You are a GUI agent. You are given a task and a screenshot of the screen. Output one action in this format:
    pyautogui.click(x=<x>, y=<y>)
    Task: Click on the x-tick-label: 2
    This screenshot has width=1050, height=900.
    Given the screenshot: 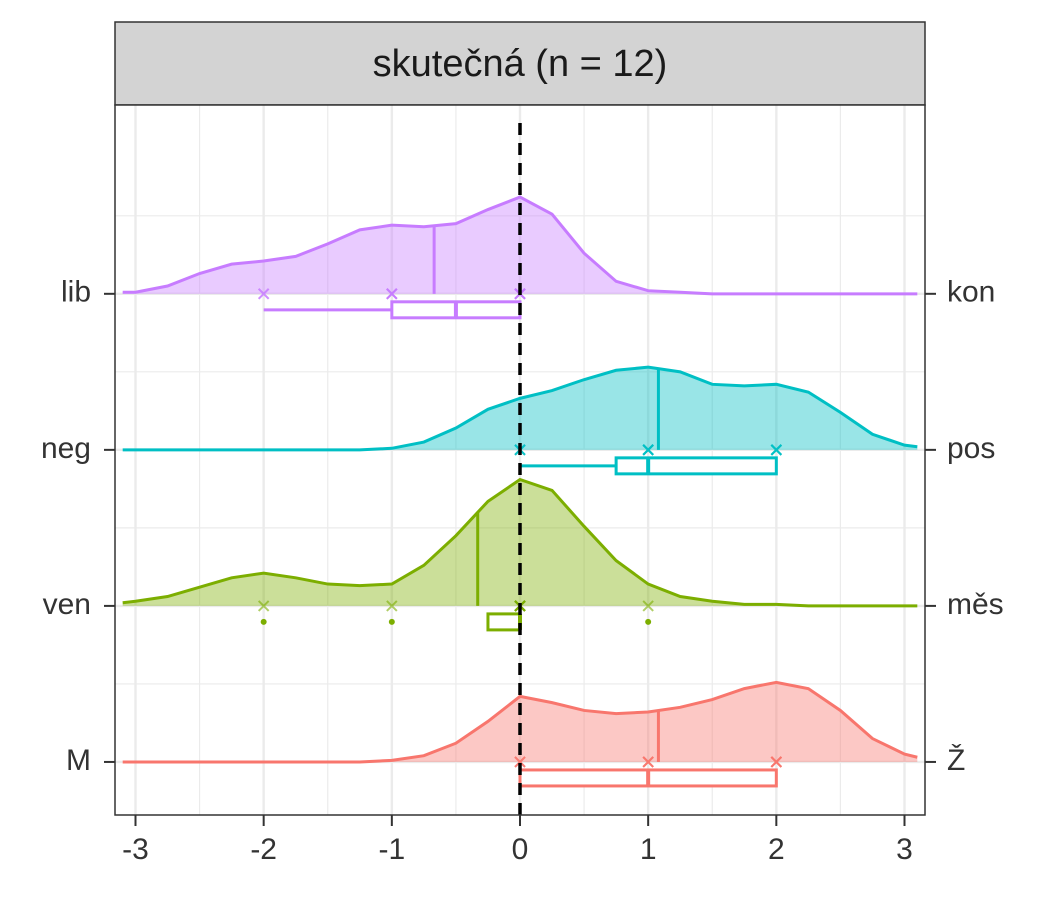 What is the action you would take?
    pyautogui.click(x=776, y=849)
    